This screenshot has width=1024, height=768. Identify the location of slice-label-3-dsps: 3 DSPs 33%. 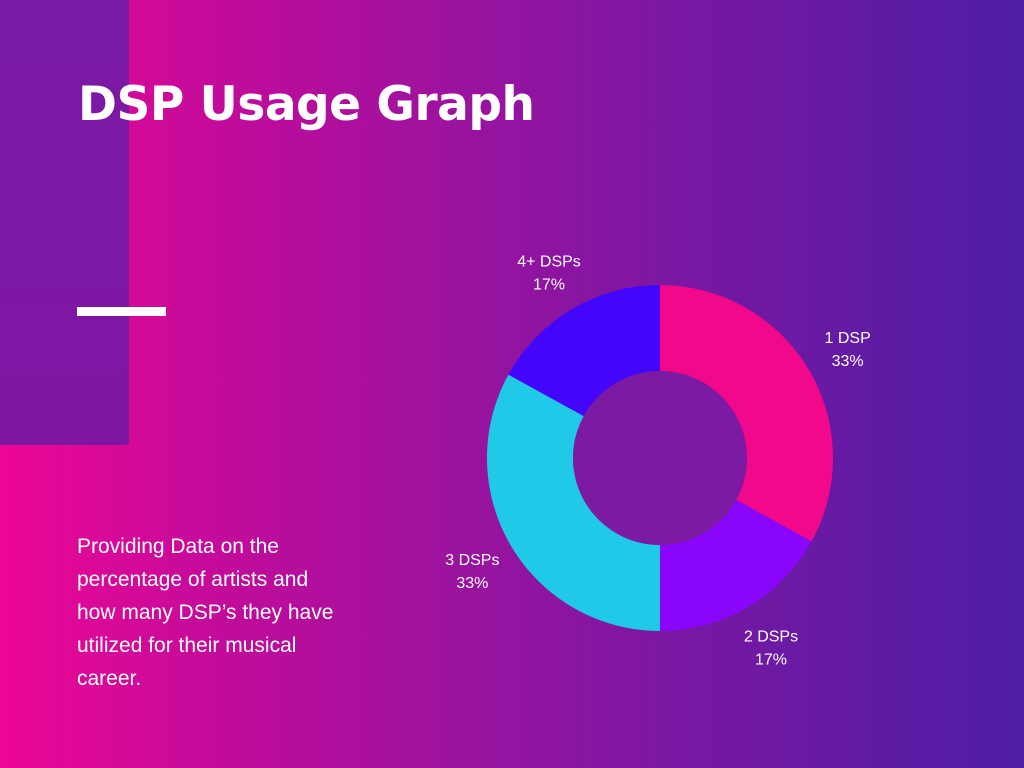
(472, 572).